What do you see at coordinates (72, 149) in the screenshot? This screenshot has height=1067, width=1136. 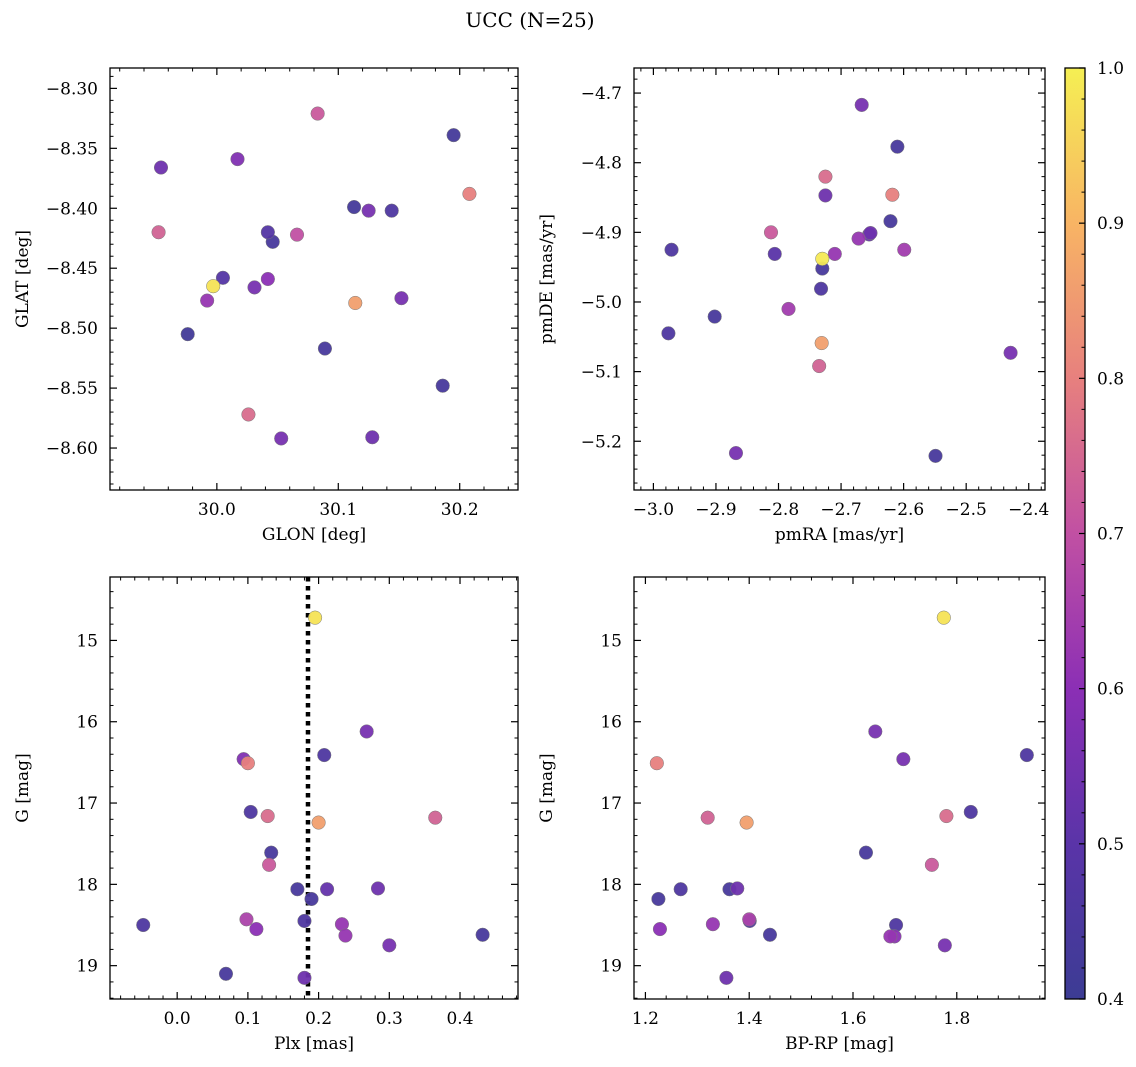 I see `y-tick-label: −8.35` at bounding box center [72, 149].